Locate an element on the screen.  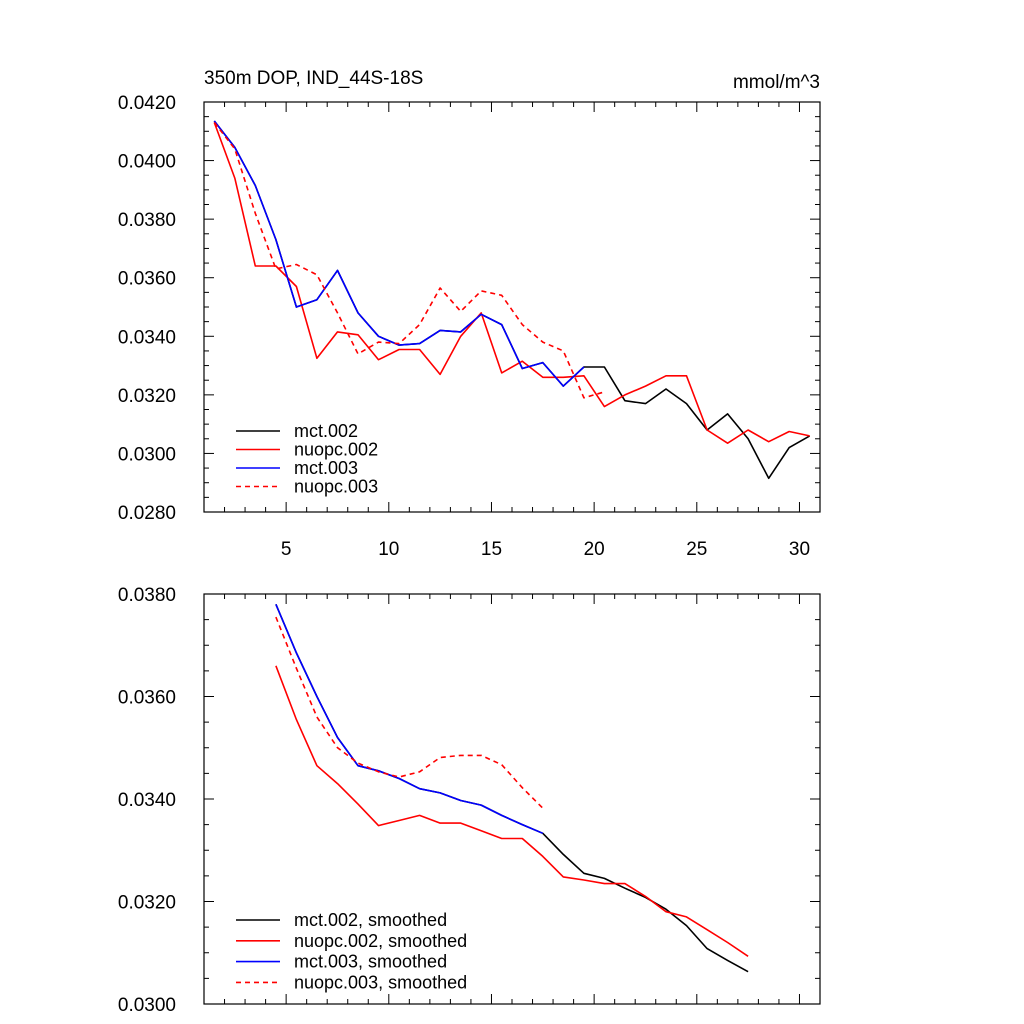
series-line-nuopc-002-smoothed is located at coordinates (512, 811).